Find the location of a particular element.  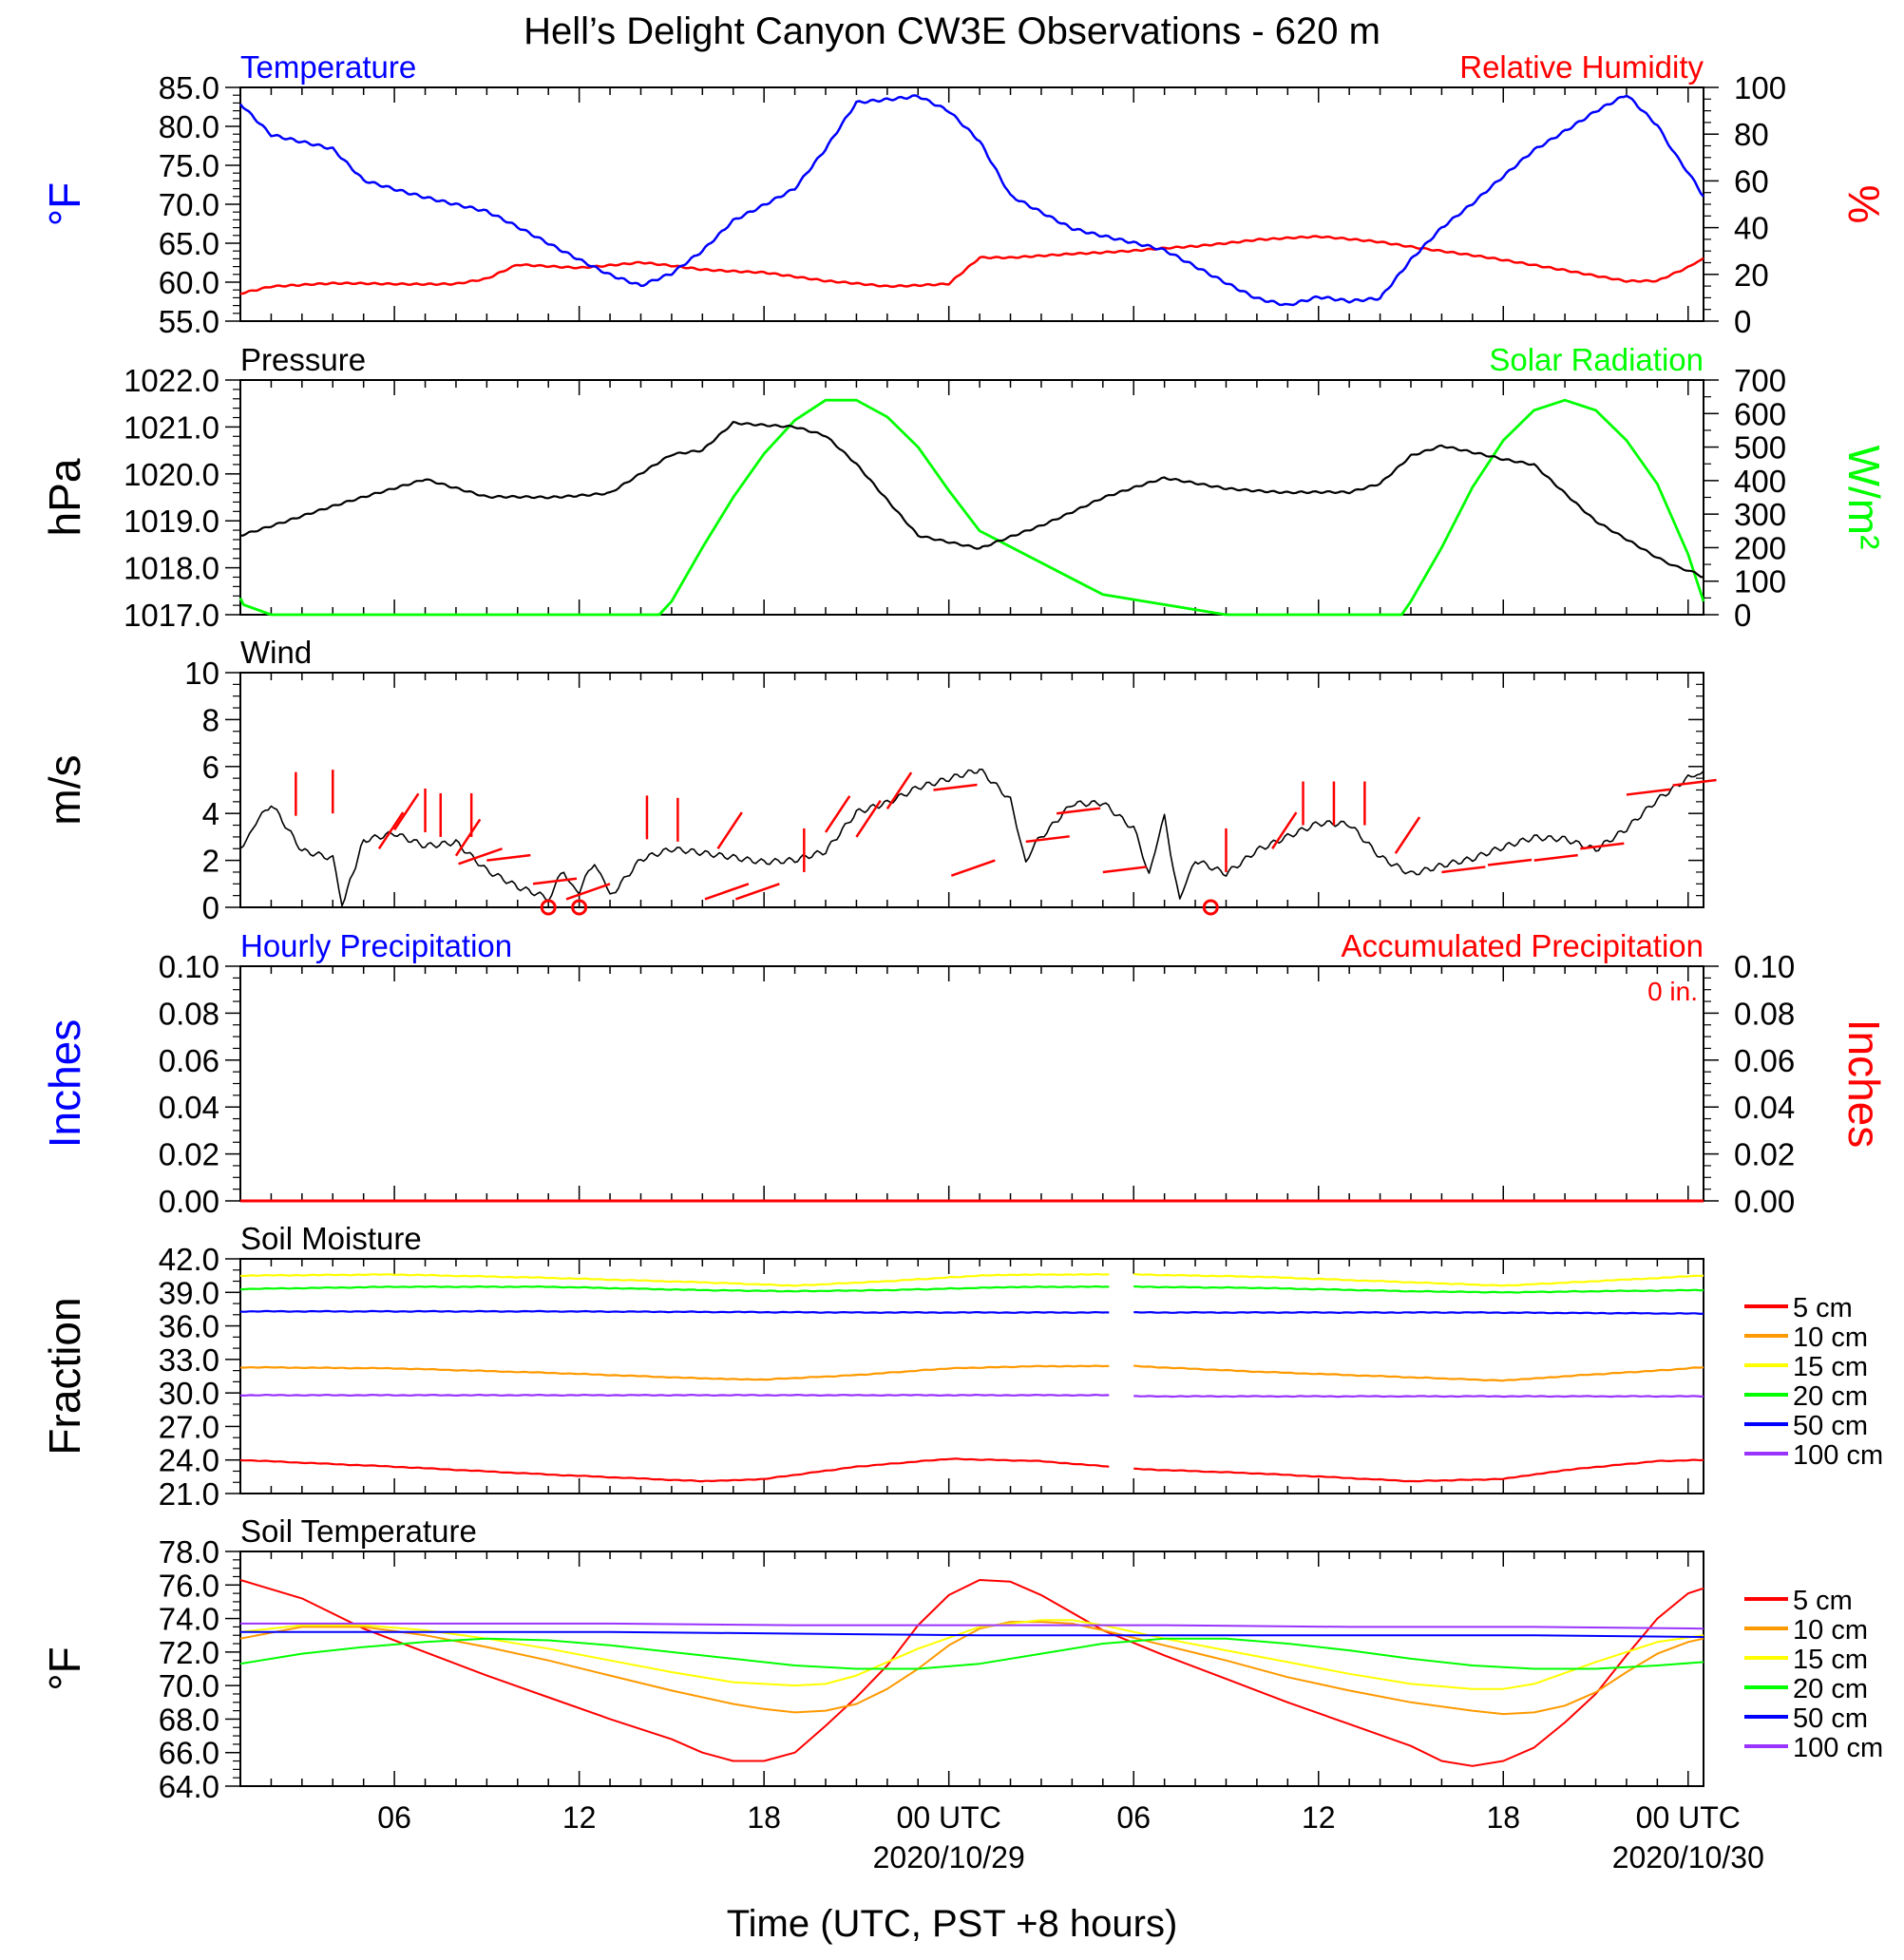

left-y-tick-label: 66.0 is located at coordinates (189, 1753).